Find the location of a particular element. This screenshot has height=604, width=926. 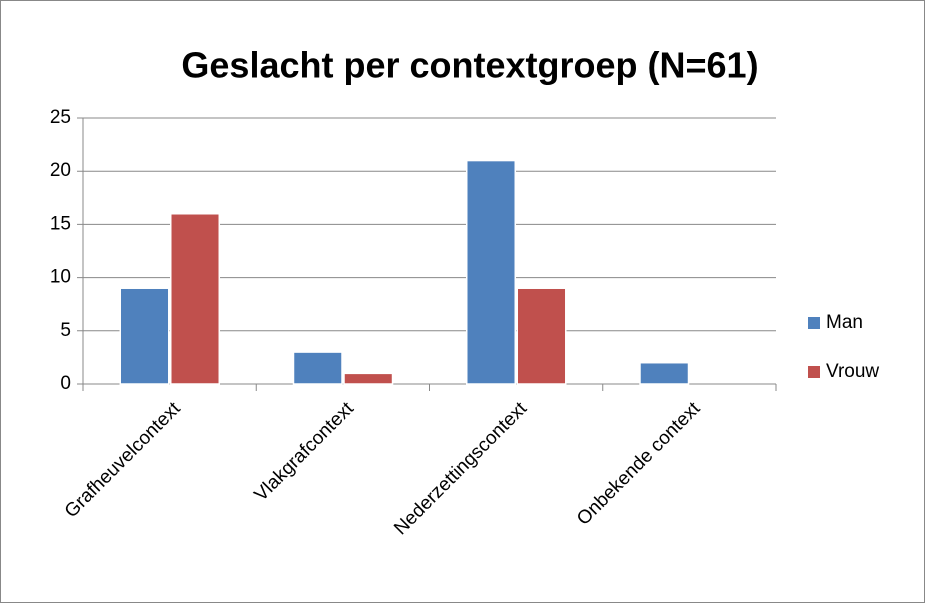

y-tick-label: 10 is located at coordinates (60, 277).